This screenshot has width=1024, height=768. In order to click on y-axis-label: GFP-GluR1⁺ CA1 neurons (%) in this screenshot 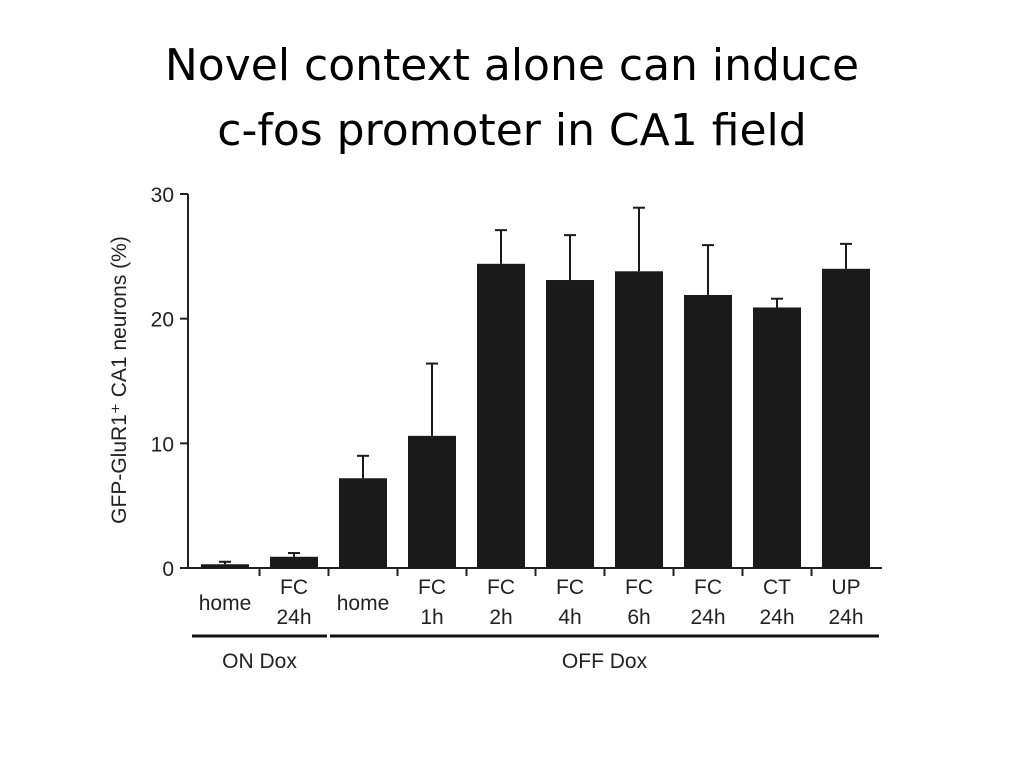, I will do `click(119, 380)`.